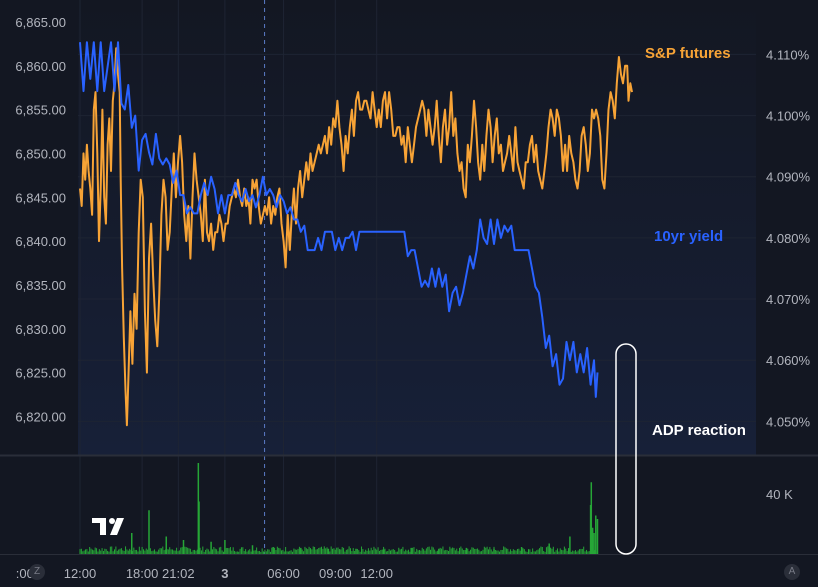  What do you see at coordinates (40, 110) in the screenshot?
I see `left-tick-label: 6,855.00` at bounding box center [40, 110].